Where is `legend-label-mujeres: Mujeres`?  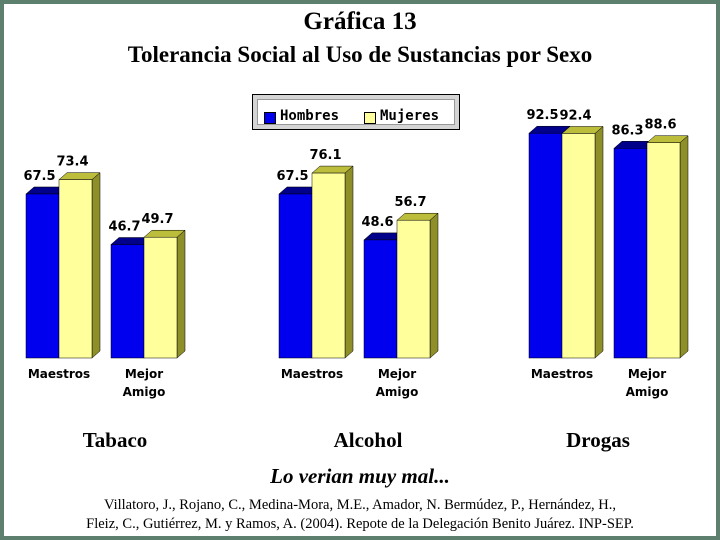 legend-label-mujeres: Mujeres is located at coordinates (410, 116).